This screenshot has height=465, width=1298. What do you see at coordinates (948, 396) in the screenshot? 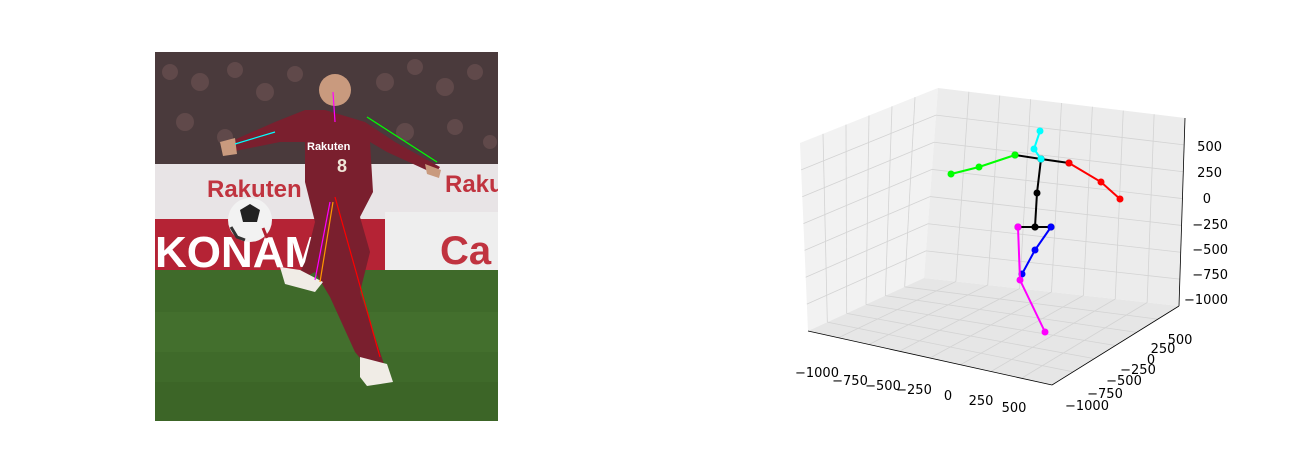
I see `x-tick: 0` at bounding box center [948, 396].